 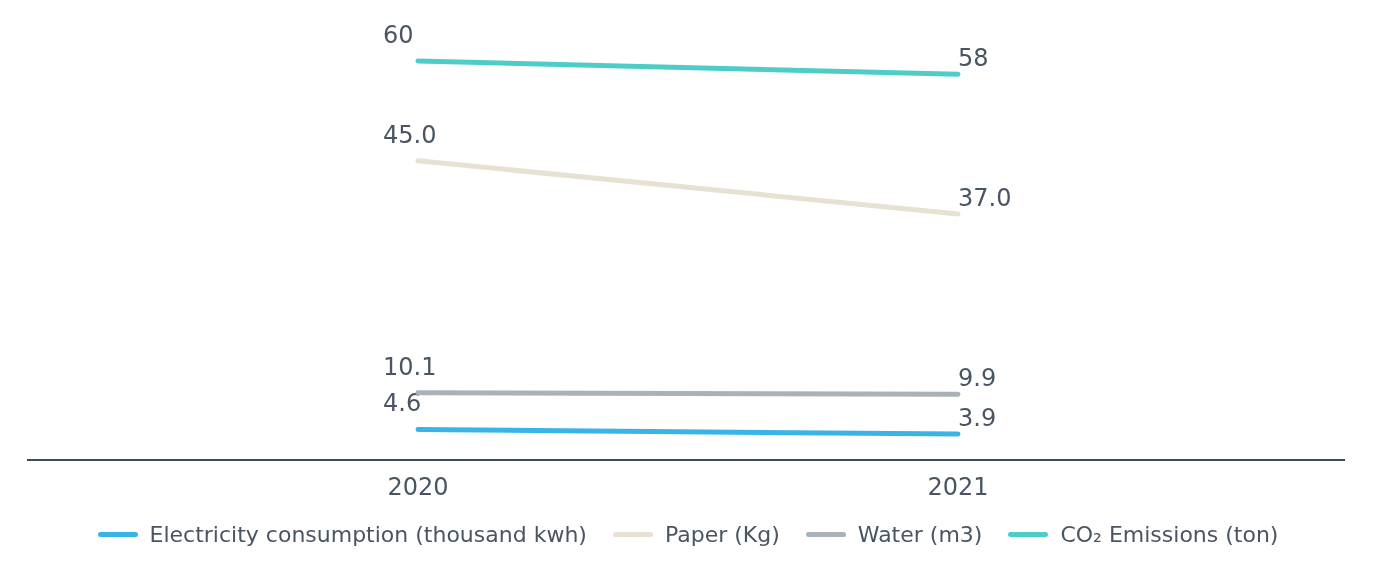 What do you see at coordinates (722, 534) in the screenshot?
I see `legend-label: Paper (Kg)` at bounding box center [722, 534].